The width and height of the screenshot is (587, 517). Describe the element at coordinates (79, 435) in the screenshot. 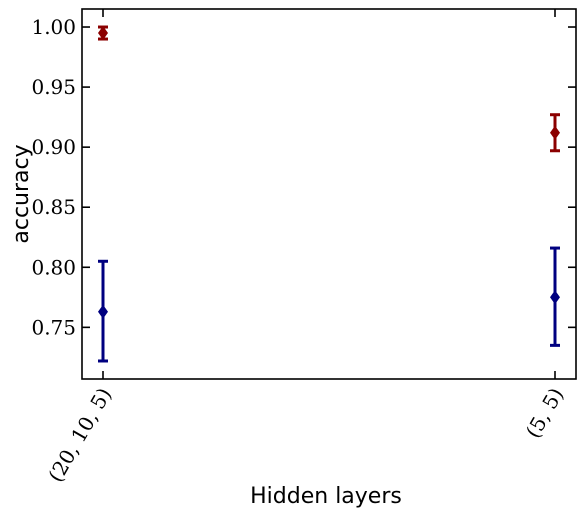

I see `x-tick-label: (20, 10, 5)` at that location.